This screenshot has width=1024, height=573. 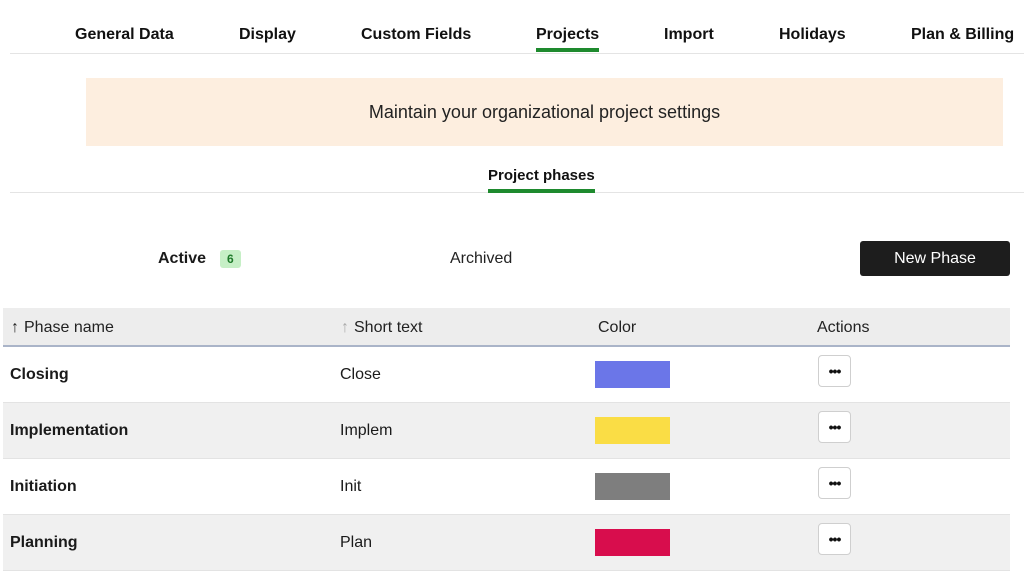 What do you see at coordinates (39, 374) in the screenshot?
I see `phase-name: Closing` at bounding box center [39, 374].